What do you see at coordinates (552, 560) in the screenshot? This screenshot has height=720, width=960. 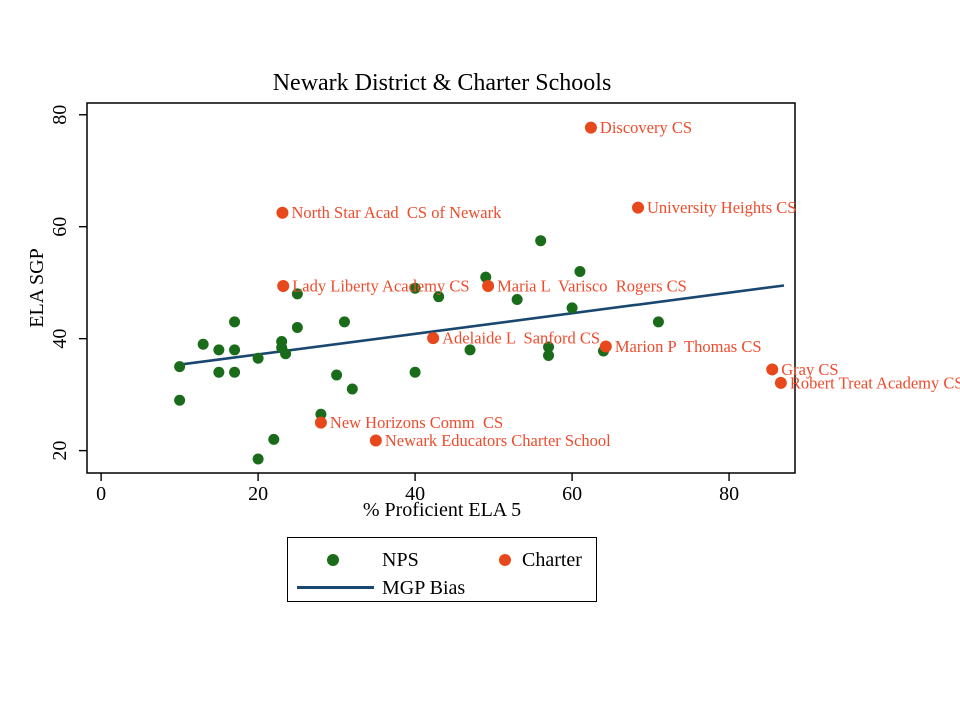 I see `legend-charter-label: Charter` at bounding box center [552, 560].